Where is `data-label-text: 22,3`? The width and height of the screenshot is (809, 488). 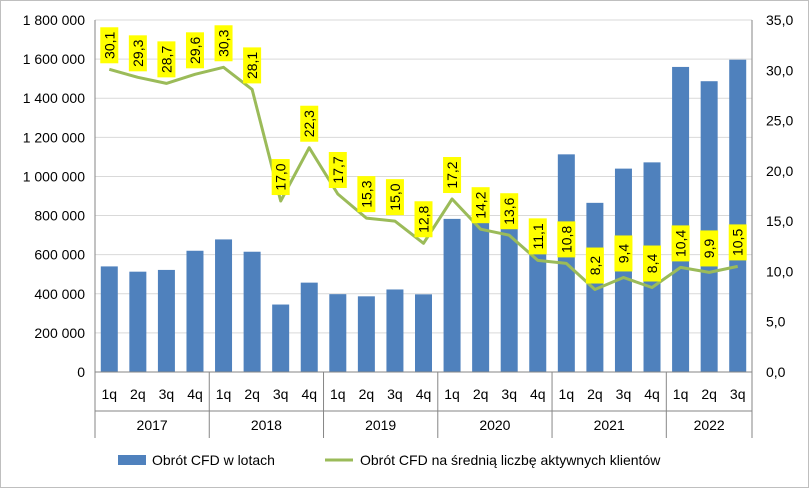 data-label-text: 22,3 is located at coordinates (309, 123).